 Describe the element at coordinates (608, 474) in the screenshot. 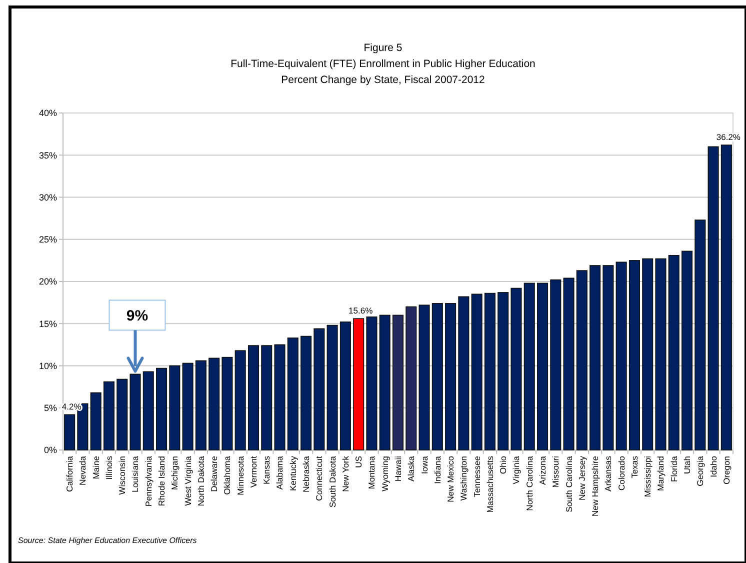

I see `x-tick-label: Arkansas` at that location.